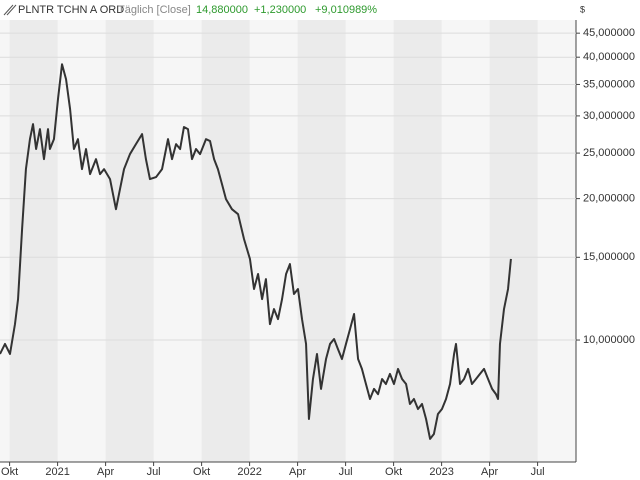 Image resolution: width=640 pixels, height=480 pixels. Describe the element at coordinates (609, 340) in the screenshot. I see `y-tick-label: 10,000000` at that location.